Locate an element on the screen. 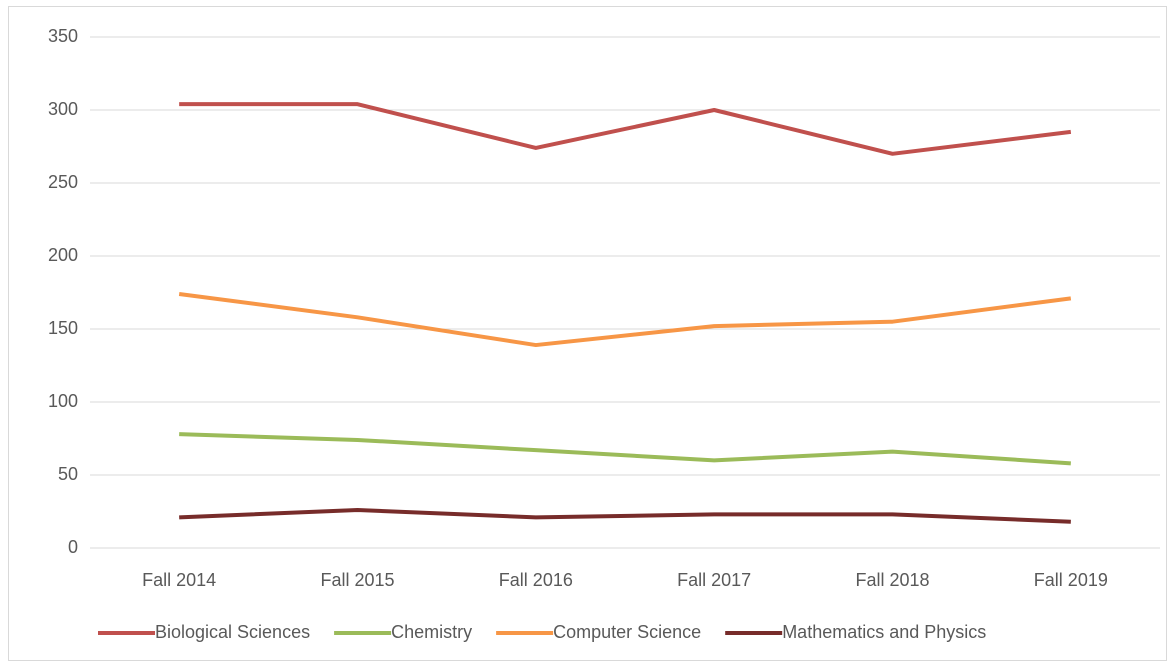 The height and width of the screenshot is (668, 1174). x-tick-label: Fall 2016 is located at coordinates (536, 580).